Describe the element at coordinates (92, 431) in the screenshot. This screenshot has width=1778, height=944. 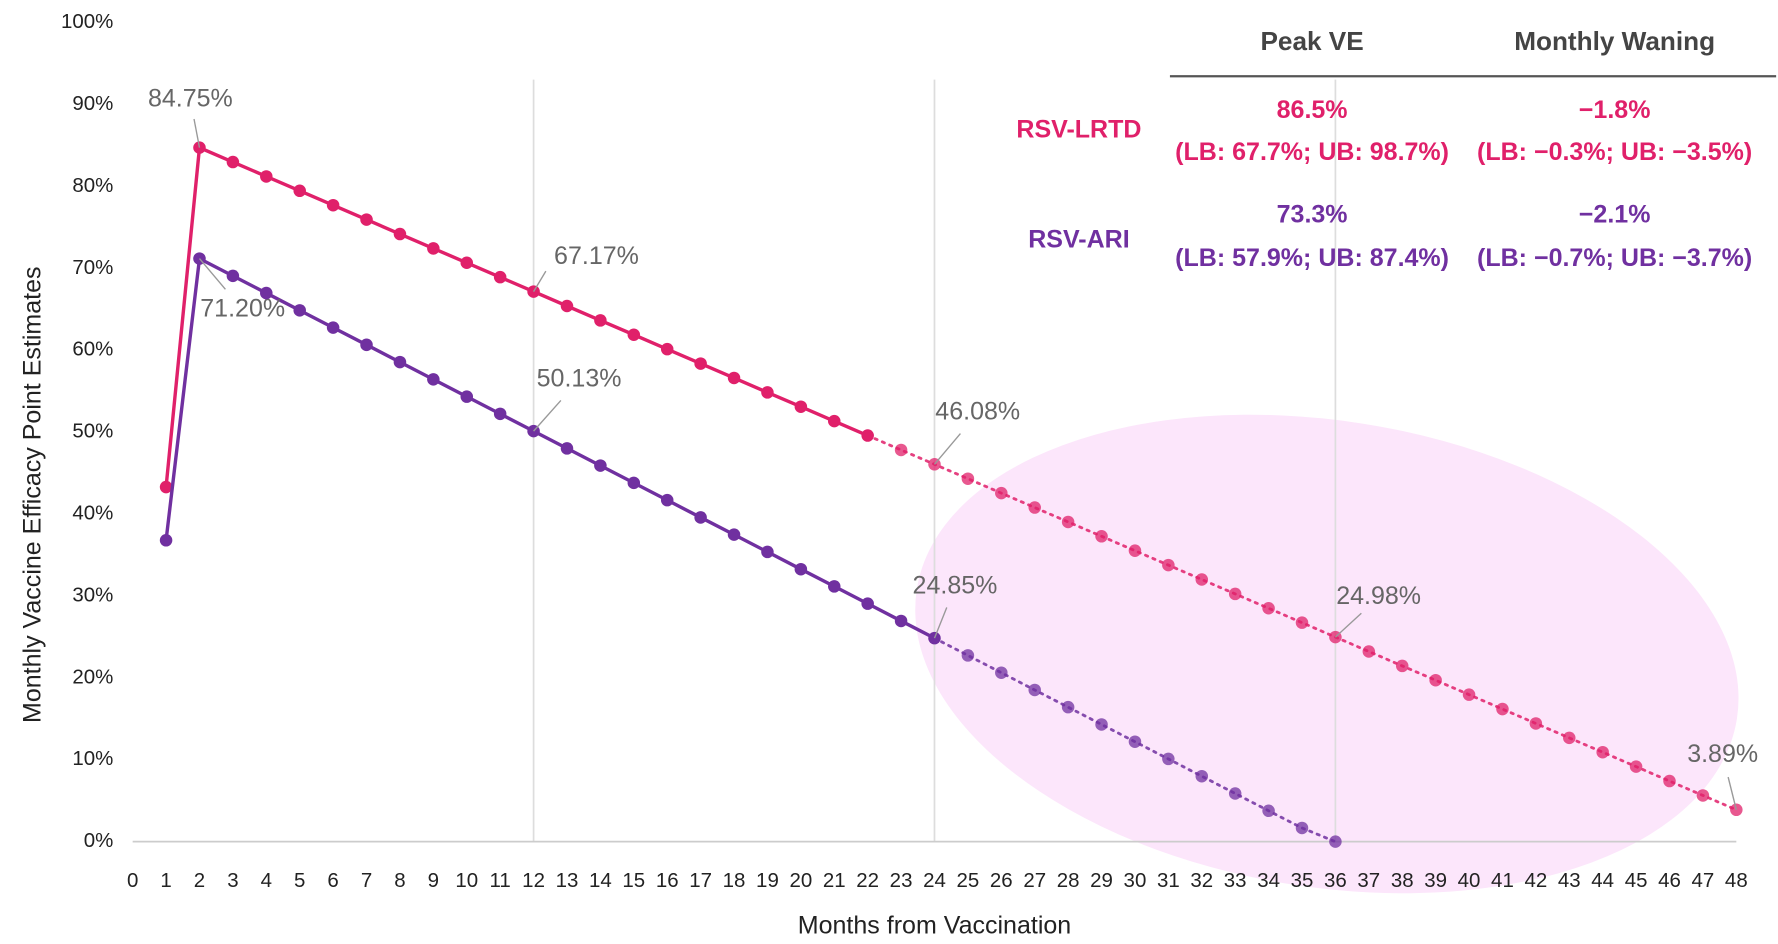
I see `y-tick-label: 50%` at that location.